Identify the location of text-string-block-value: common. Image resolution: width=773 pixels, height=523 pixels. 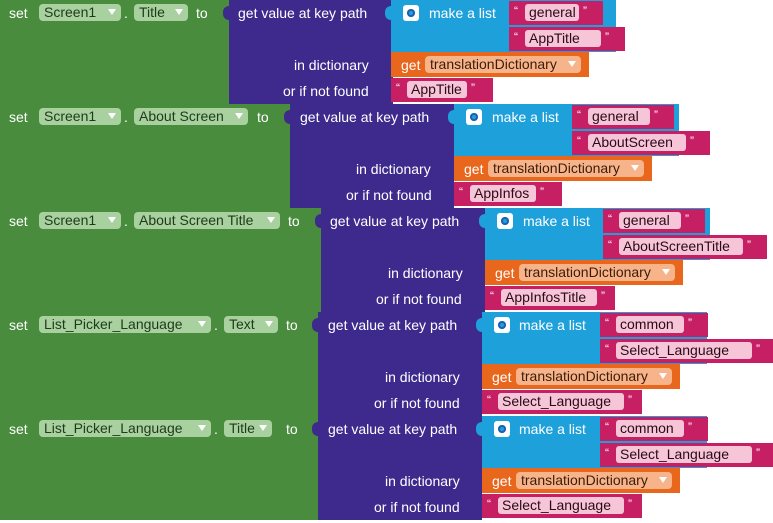
(650, 428).